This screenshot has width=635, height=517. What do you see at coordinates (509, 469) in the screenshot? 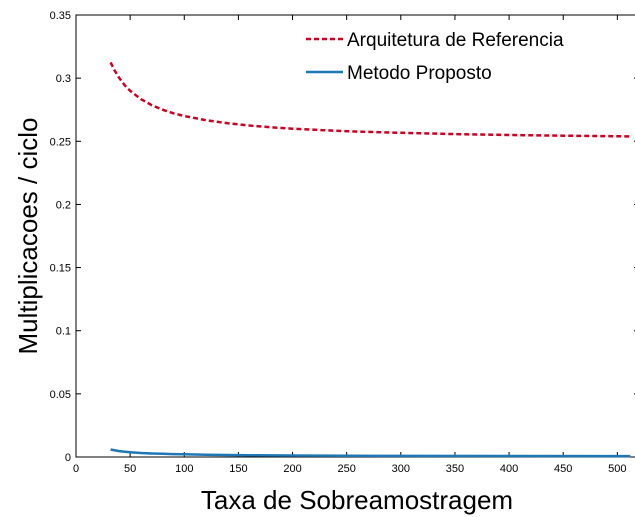
I see `x-tick-label: 400` at bounding box center [509, 469].